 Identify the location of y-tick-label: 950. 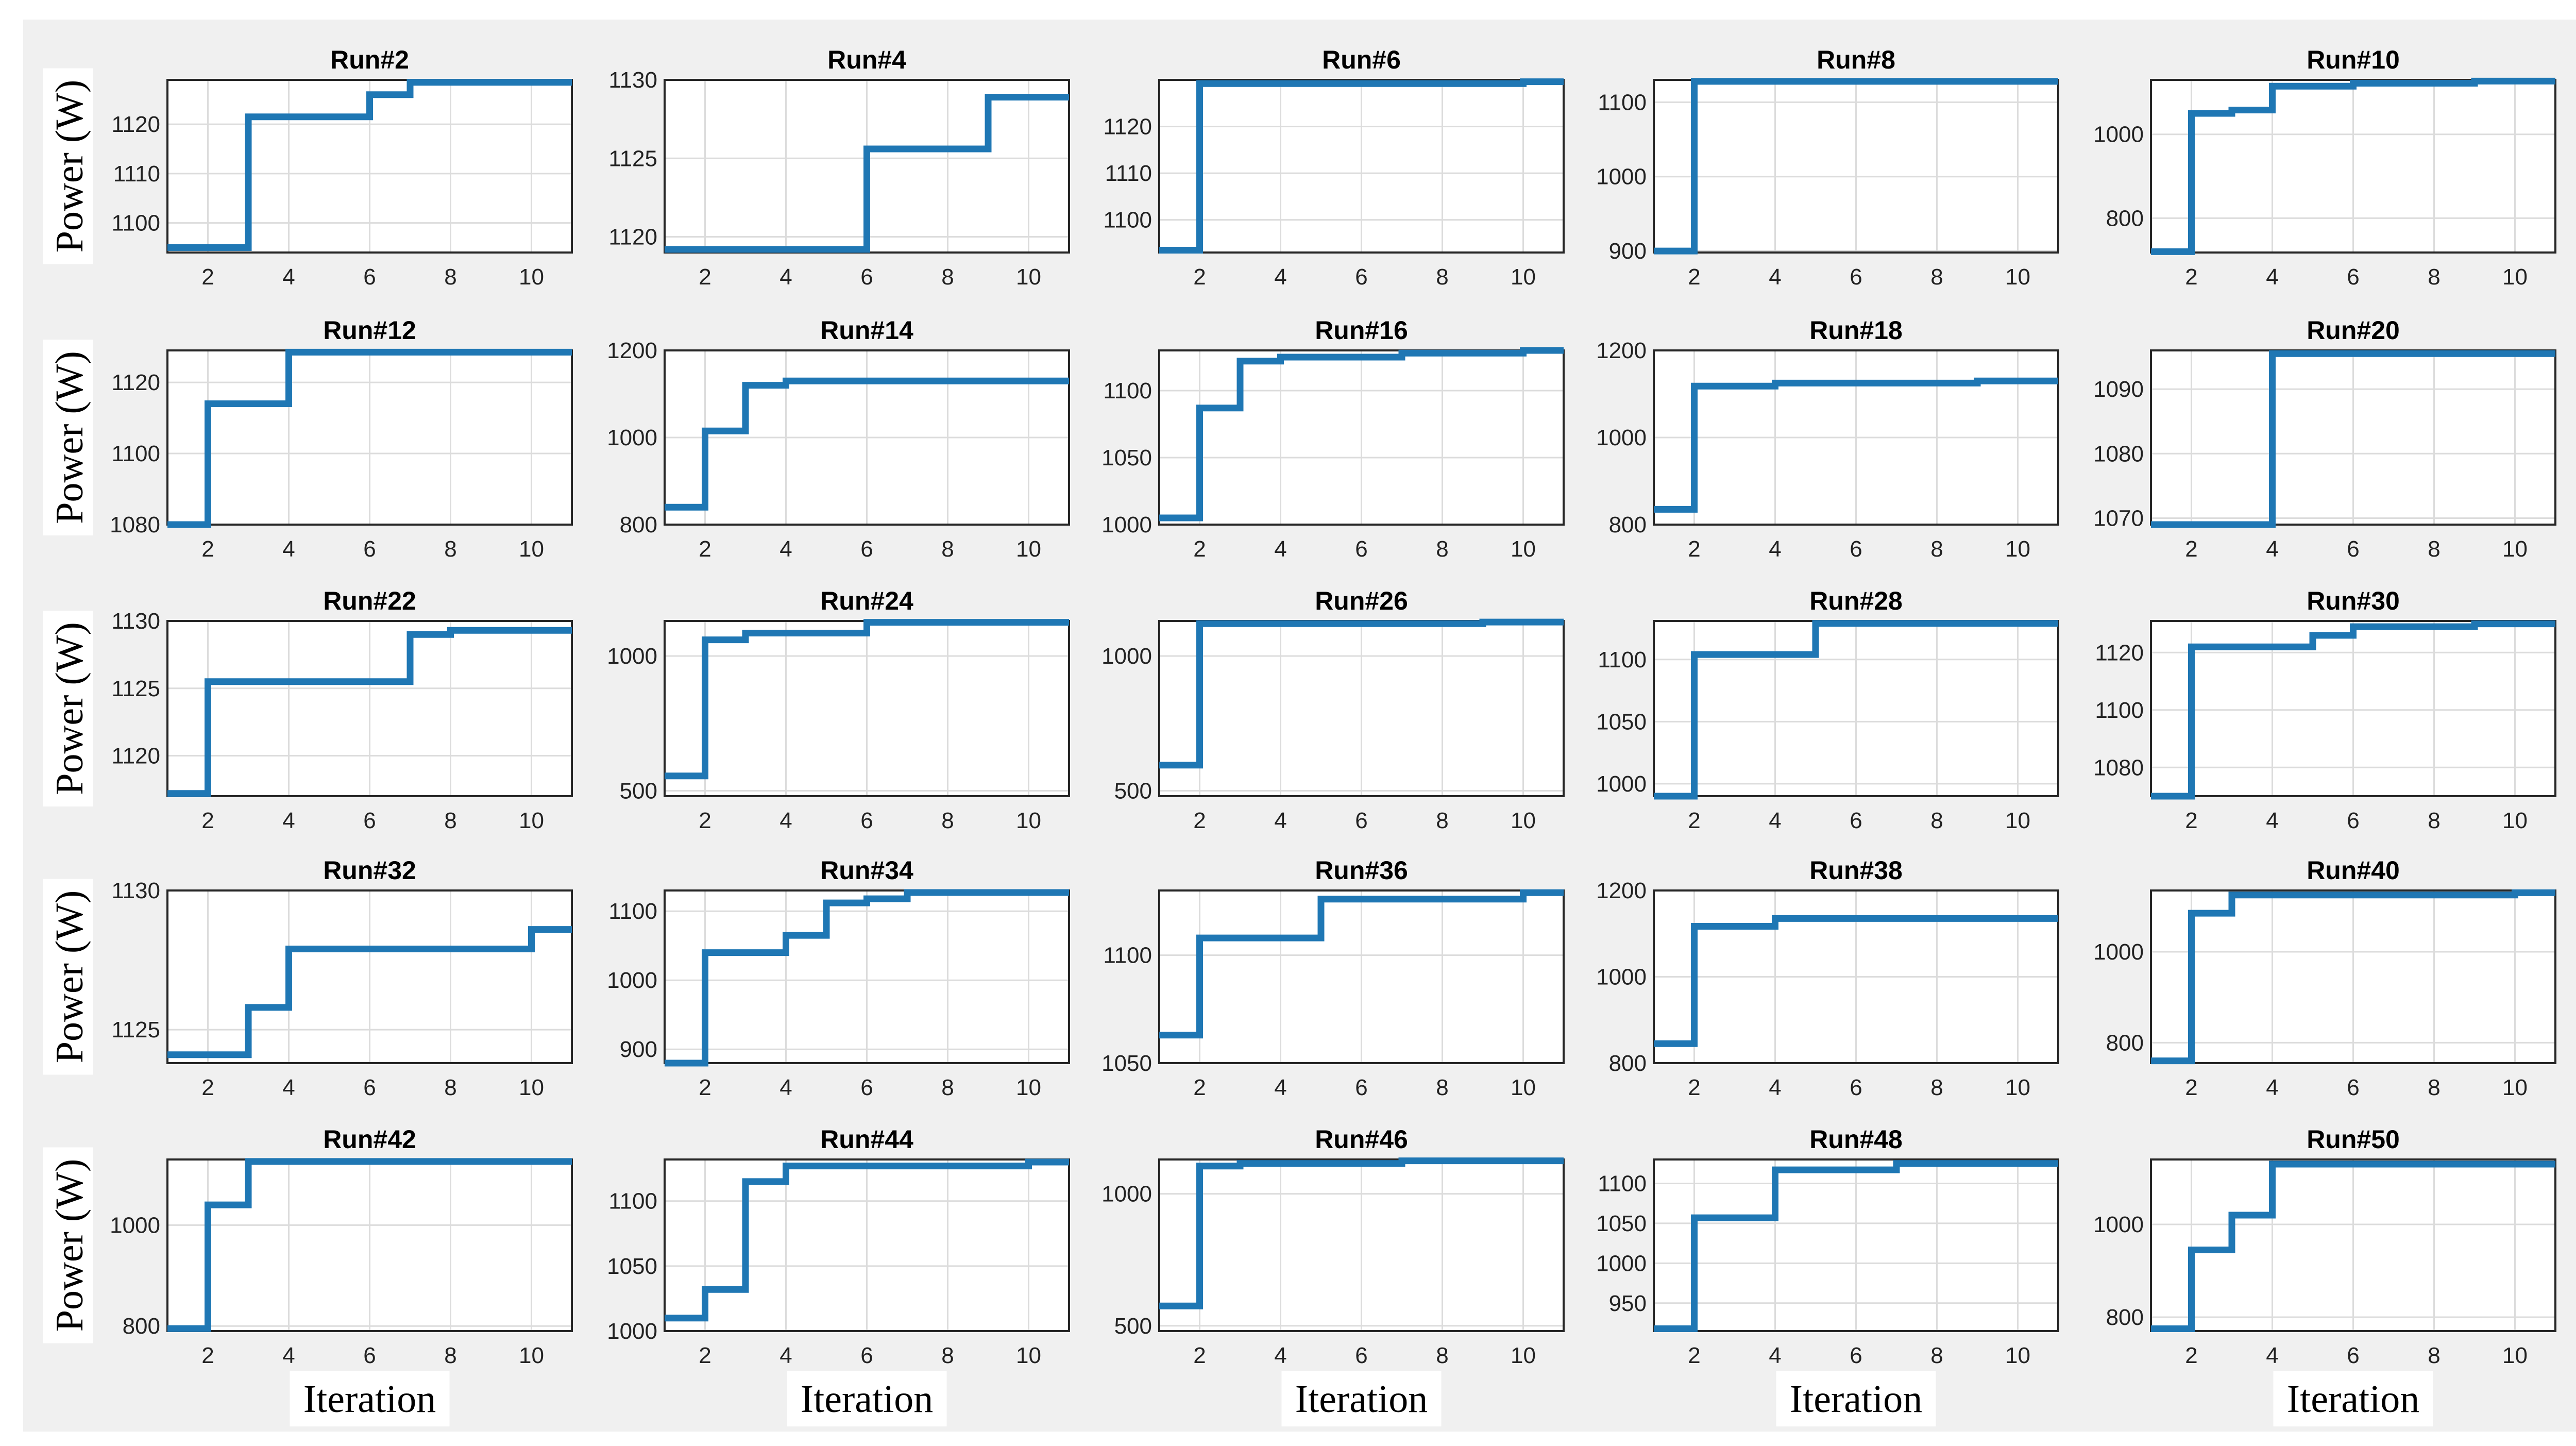
(1628, 1303).